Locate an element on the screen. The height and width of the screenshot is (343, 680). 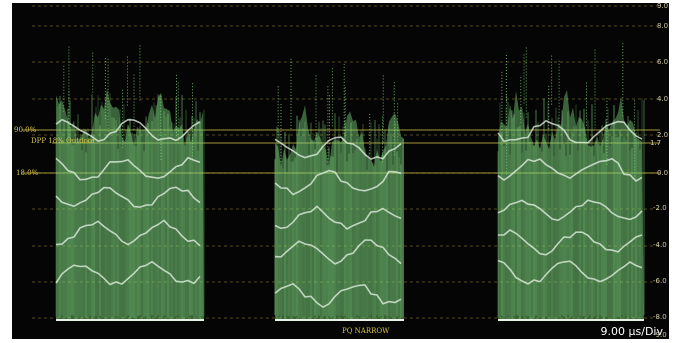
marker-18-label: 18.0% is located at coordinates (27, 173).